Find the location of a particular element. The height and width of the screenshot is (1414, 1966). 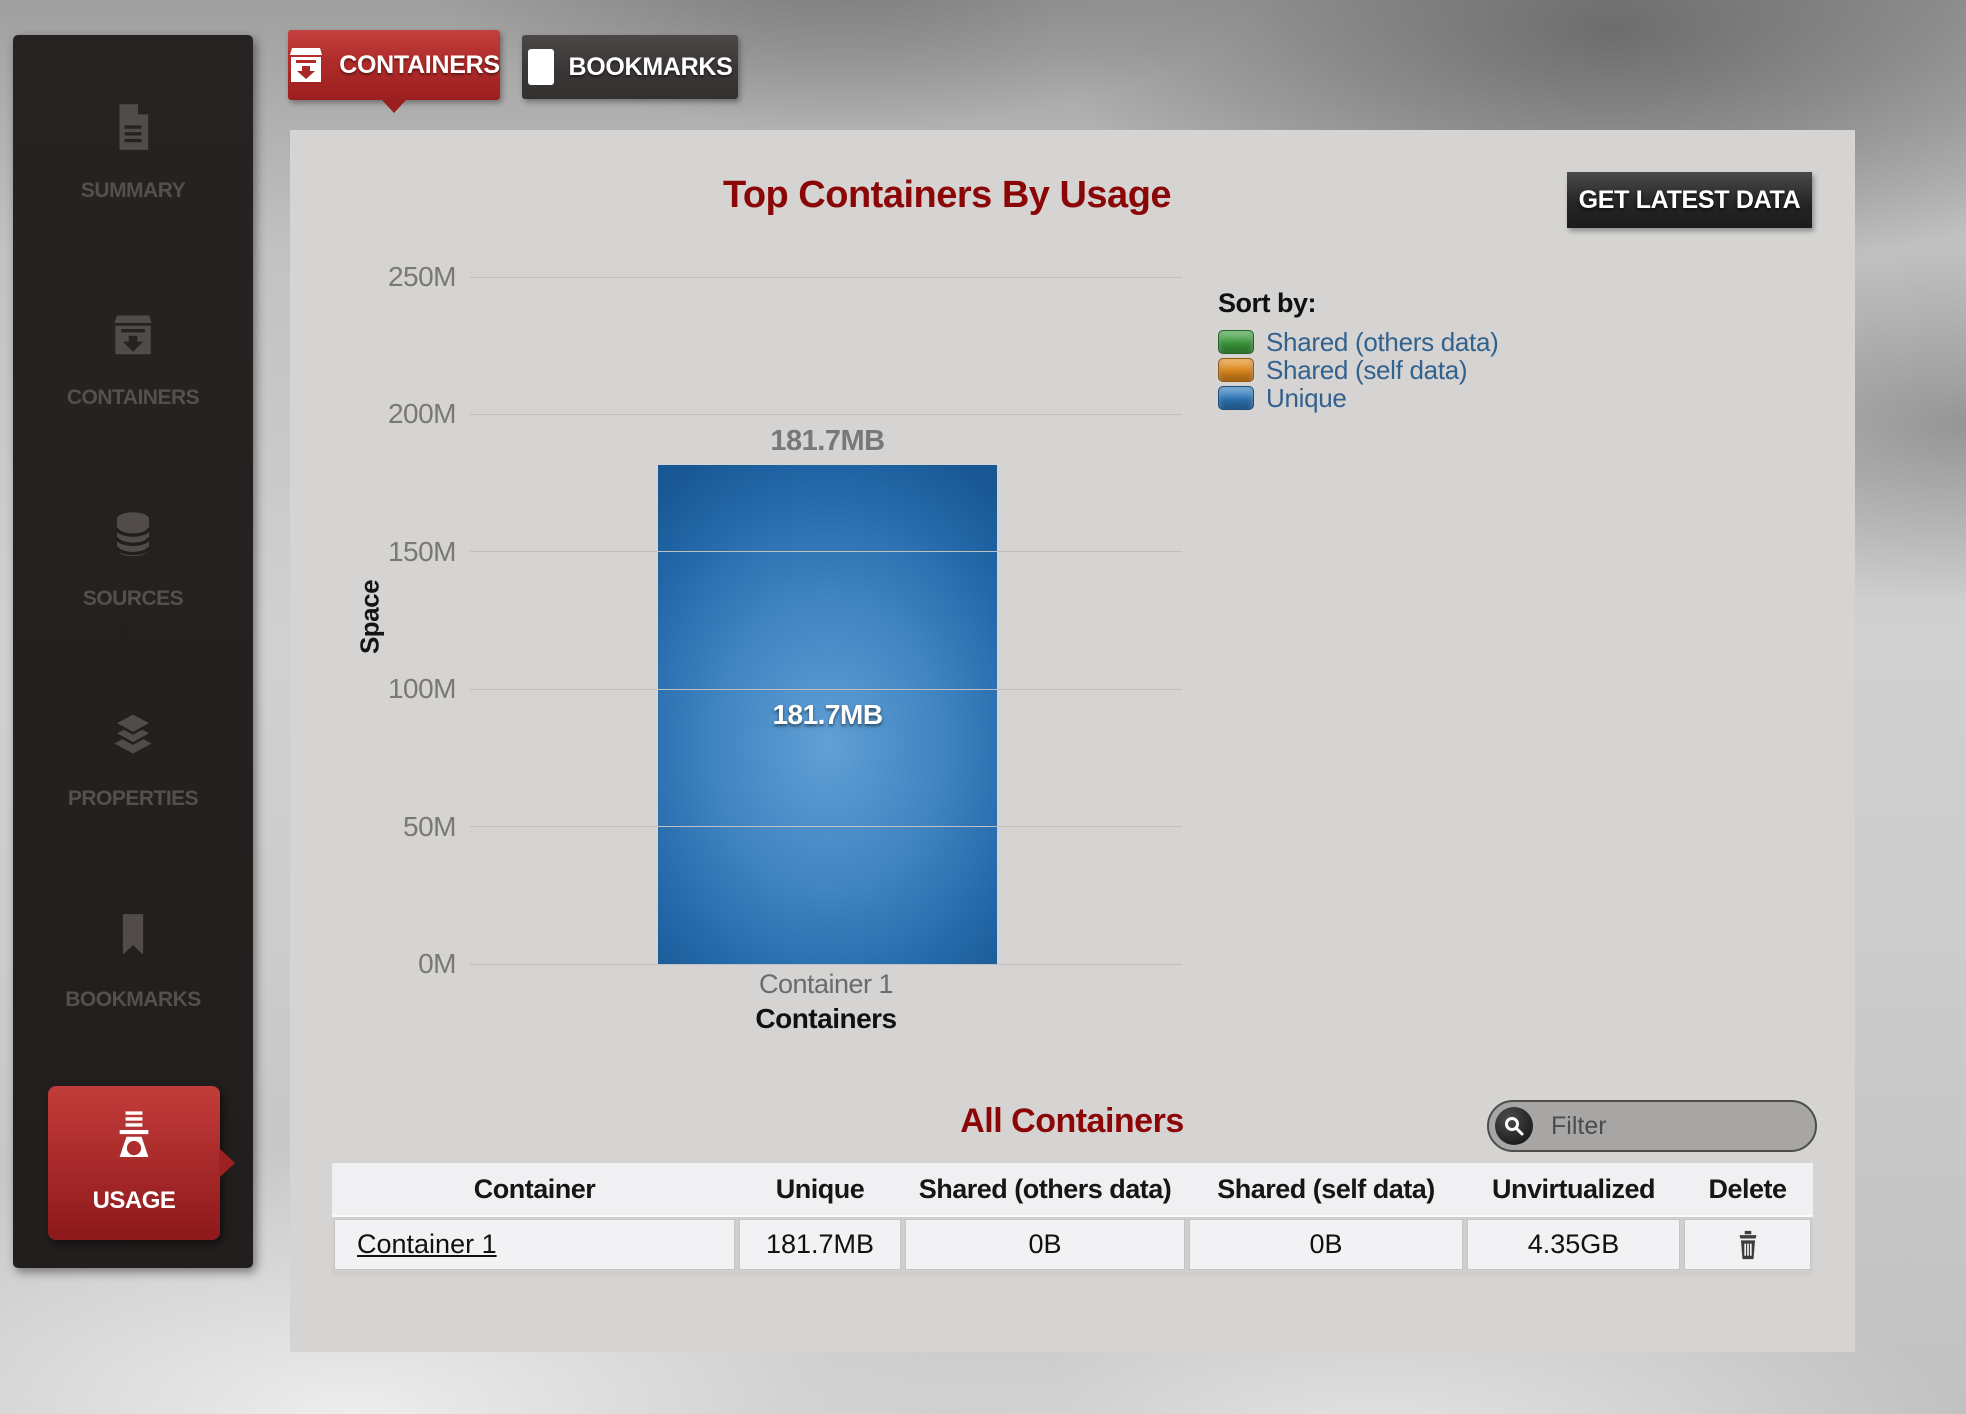

containers-tab-icon is located at coordinates (306, 65).